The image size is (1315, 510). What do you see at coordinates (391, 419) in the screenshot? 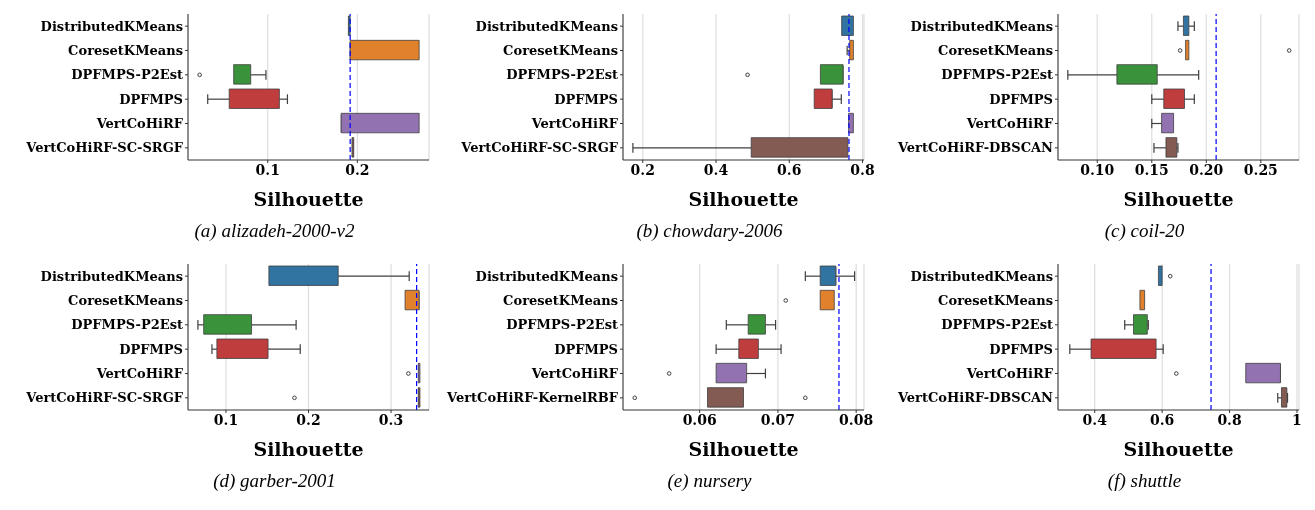
I see `x-tick-label: 0.3` at bounding box center [391, 419].